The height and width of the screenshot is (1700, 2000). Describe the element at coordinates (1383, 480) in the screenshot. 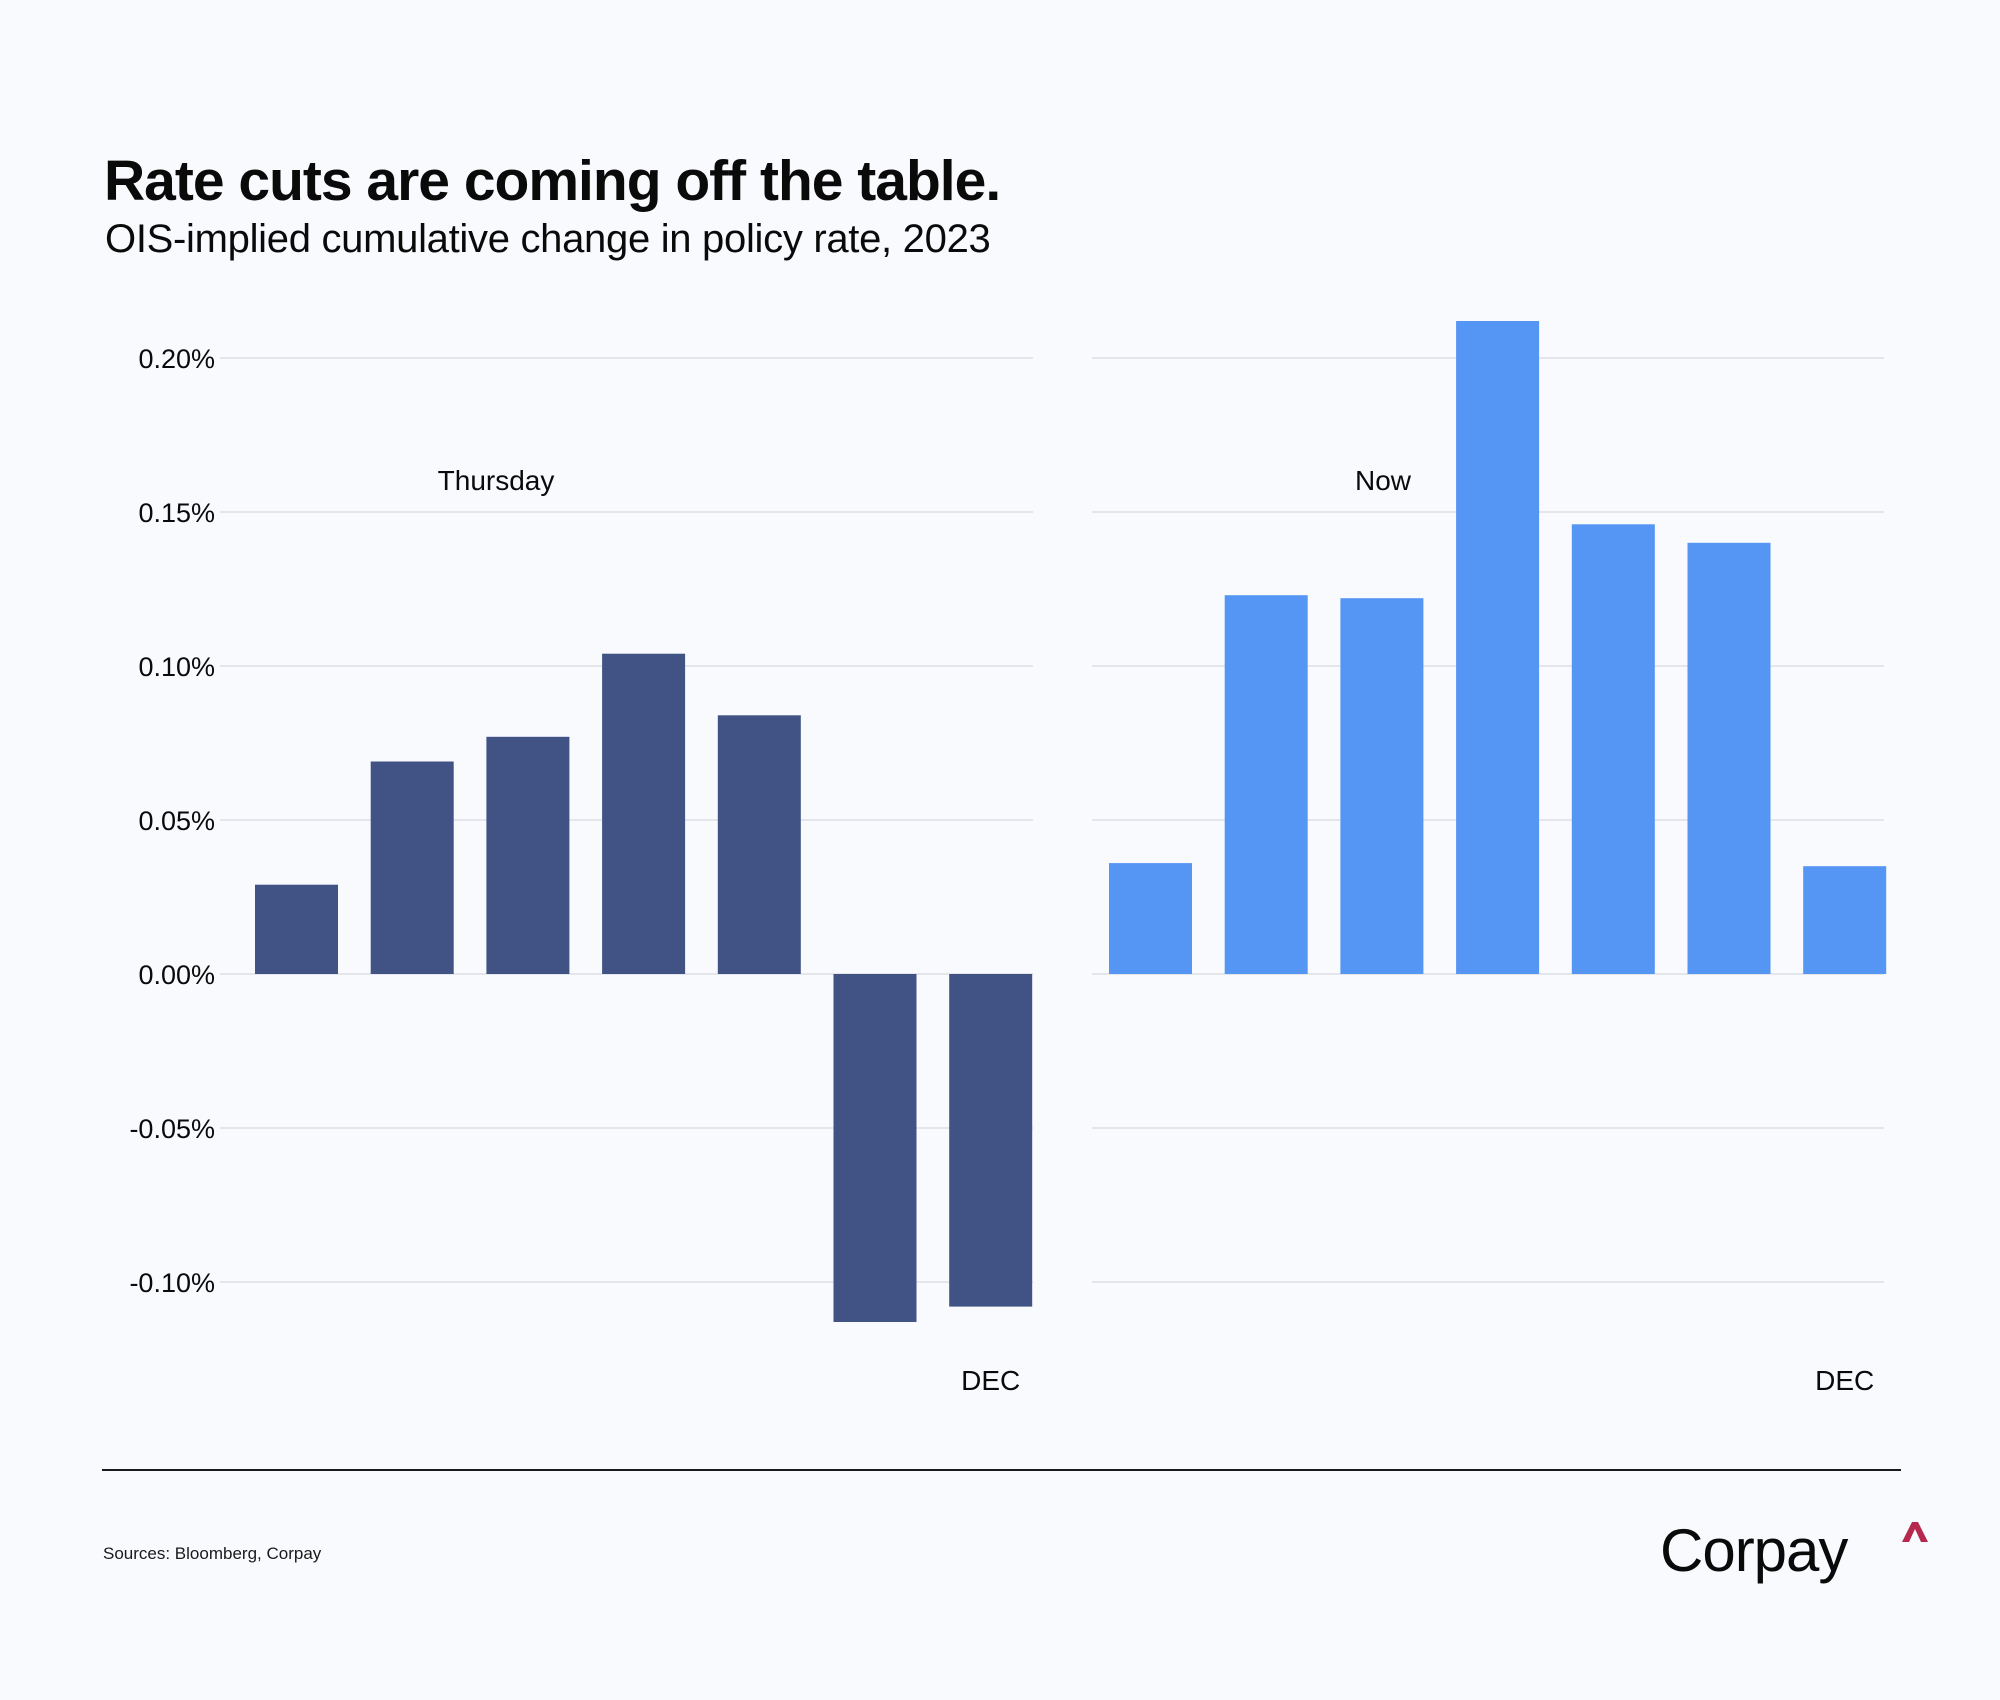

I see `panel-label-now: Now` at that location.